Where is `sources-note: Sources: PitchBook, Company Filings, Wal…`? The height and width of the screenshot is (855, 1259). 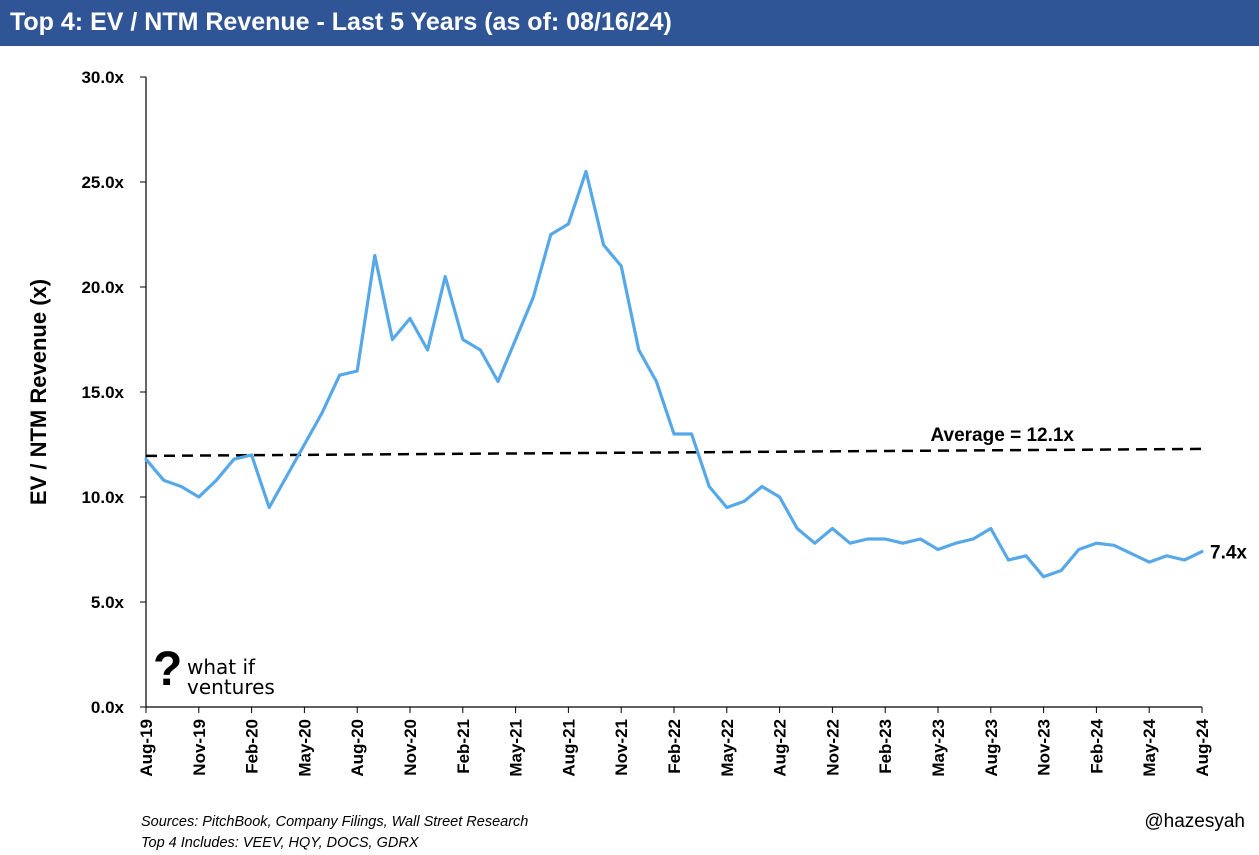 sources-note: Sources: PitchBook, Company Filings, Wal… is located at coordinates (335, 822).